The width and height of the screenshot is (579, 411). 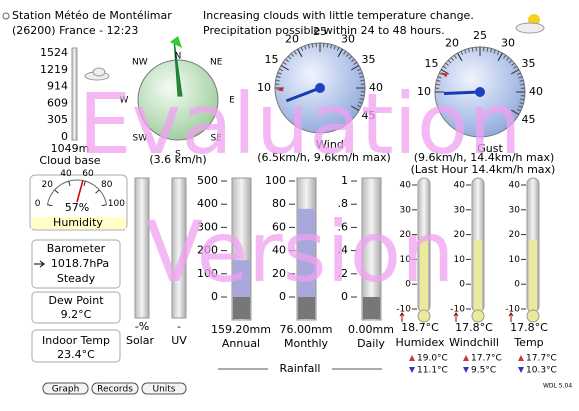 What do you see at coordinates (528, 119) in the screenshot?
I see `gauge-label: 45` at bounding box center [528, 119].